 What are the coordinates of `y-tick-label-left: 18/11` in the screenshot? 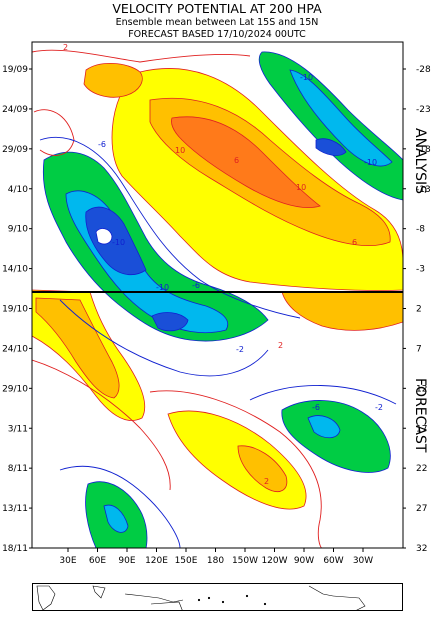 It's located at (15, 549).